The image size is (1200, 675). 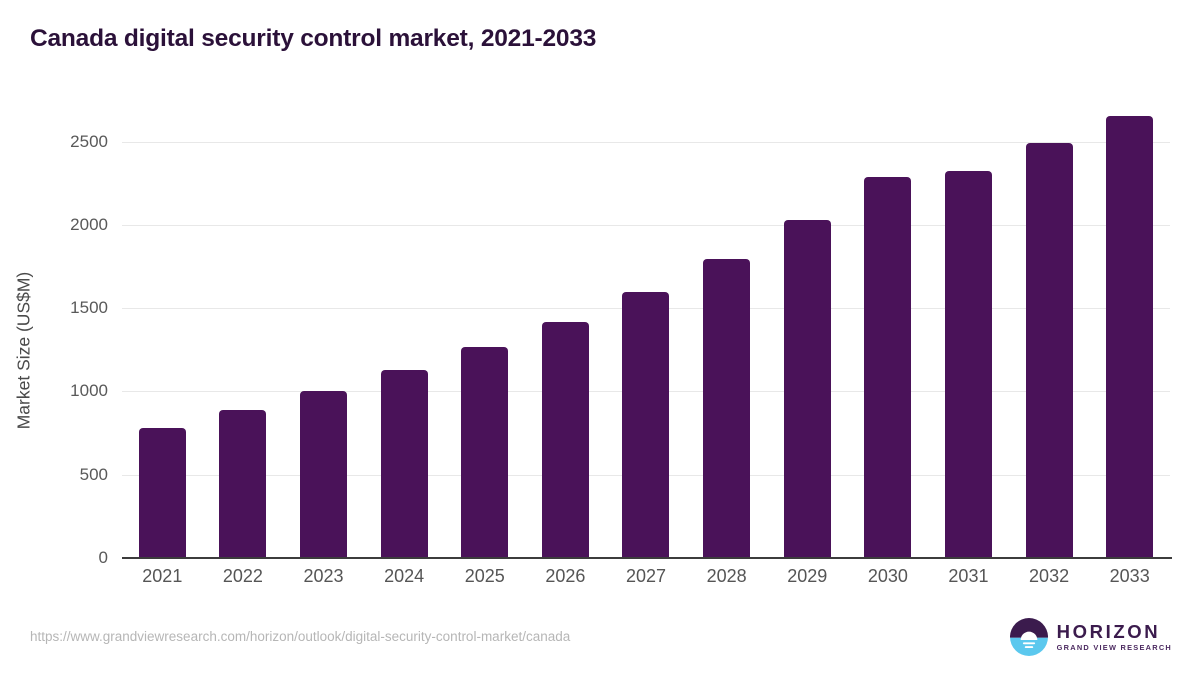 What do you see at coordinates (89, 308) in the screenshot?
I see `y-tick-label: 1500` at bounding box center [89, 308].